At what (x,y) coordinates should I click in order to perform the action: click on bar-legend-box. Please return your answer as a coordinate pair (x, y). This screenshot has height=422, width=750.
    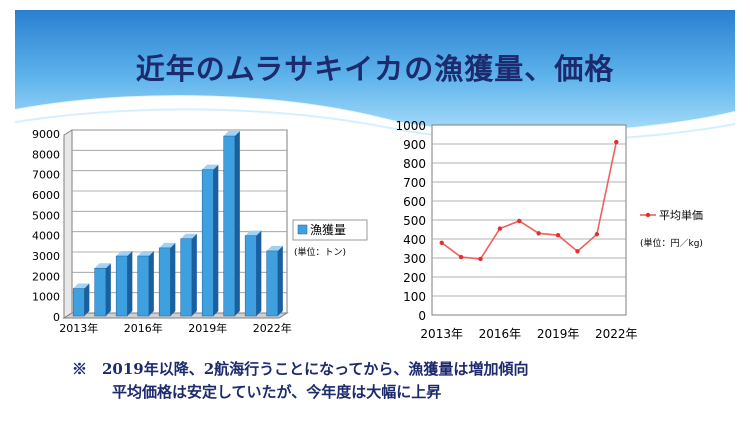
    Looking at the image, I should click on (330, 230).